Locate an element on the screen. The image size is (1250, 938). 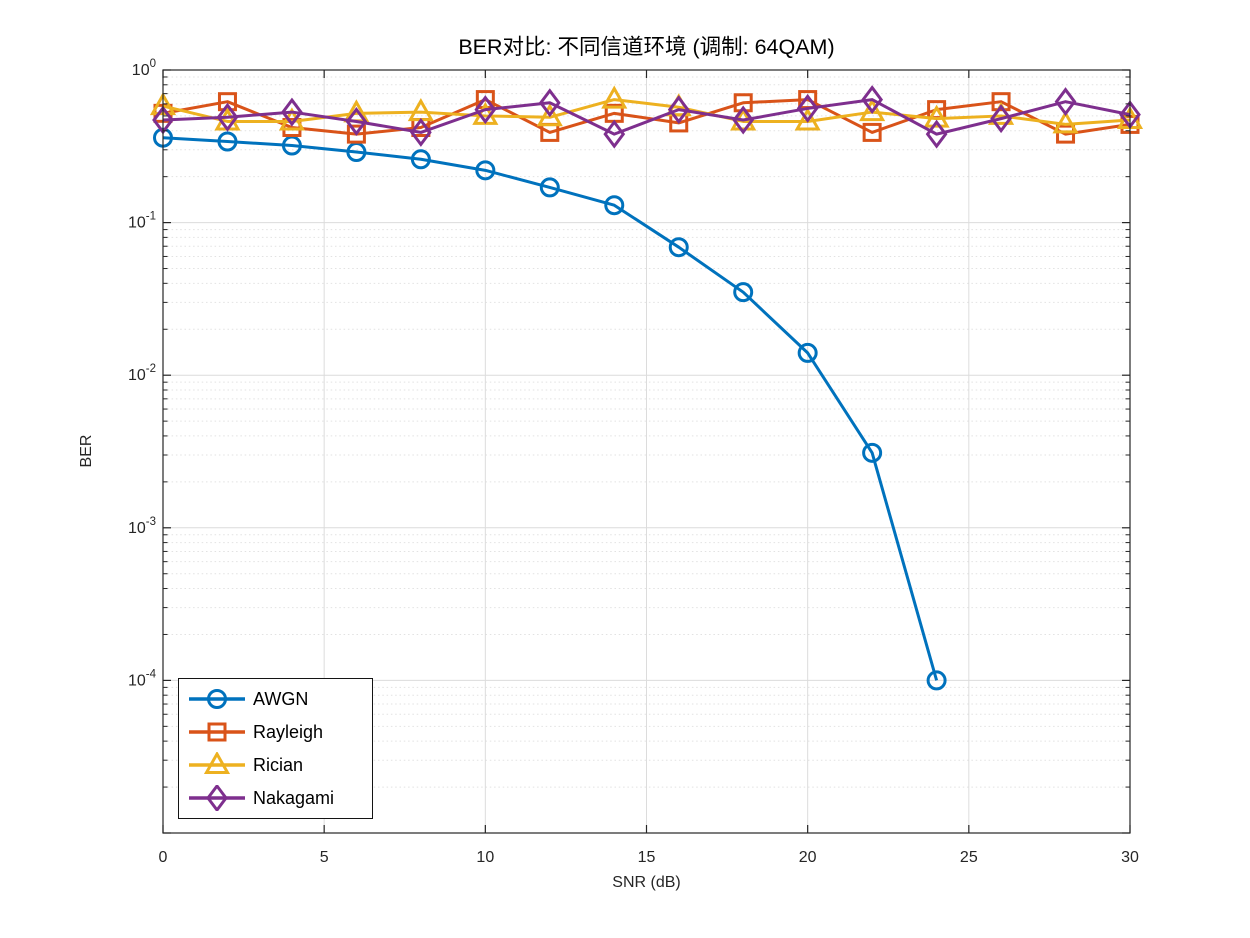
y-axis-label: BER is located at coordinates (86, 451).